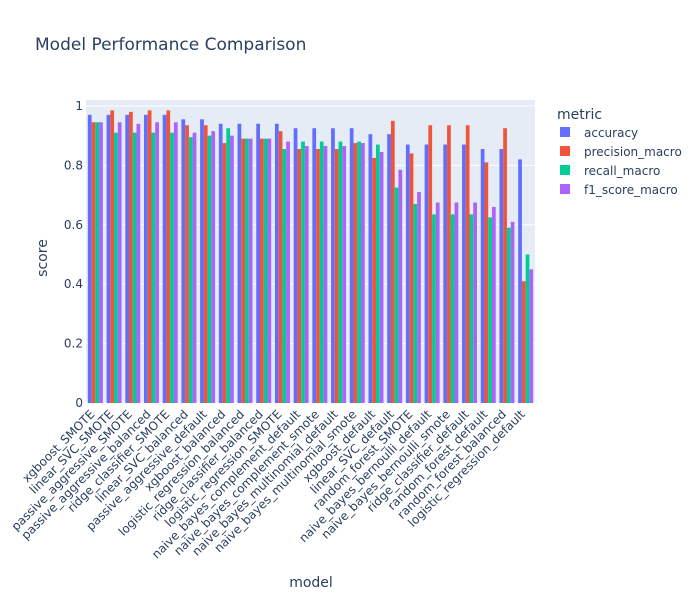  I want to click on legend-swatch-recall_macro, so click(565, 170).